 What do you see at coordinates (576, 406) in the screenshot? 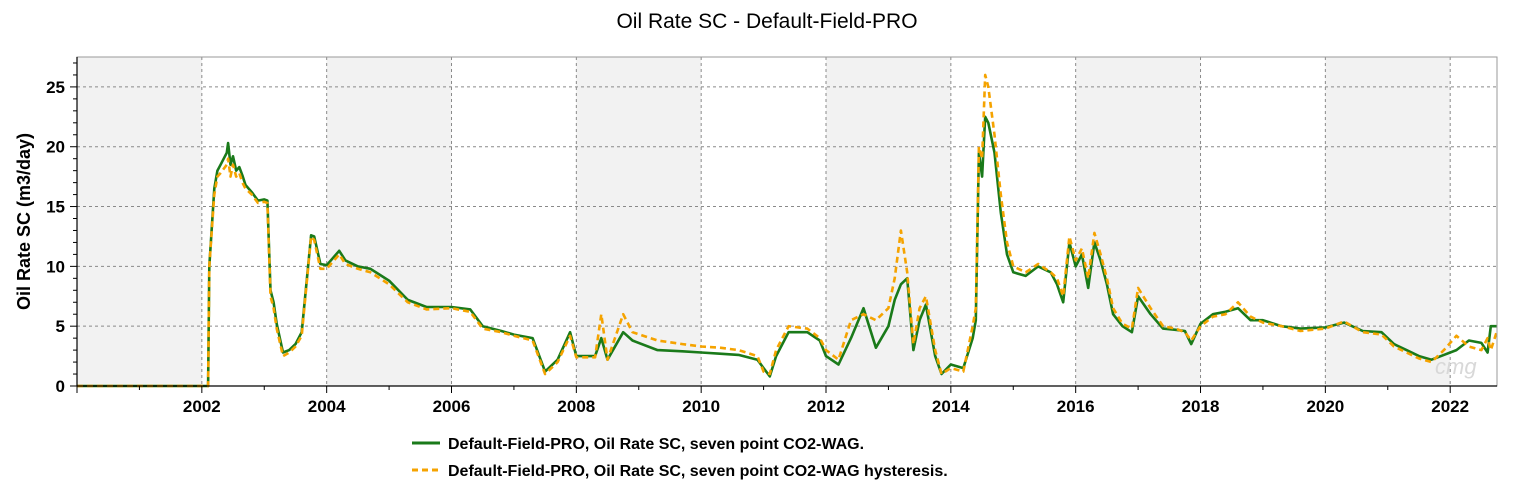
I see `x-tick-label: 2008` at bounding box center [576, 406].